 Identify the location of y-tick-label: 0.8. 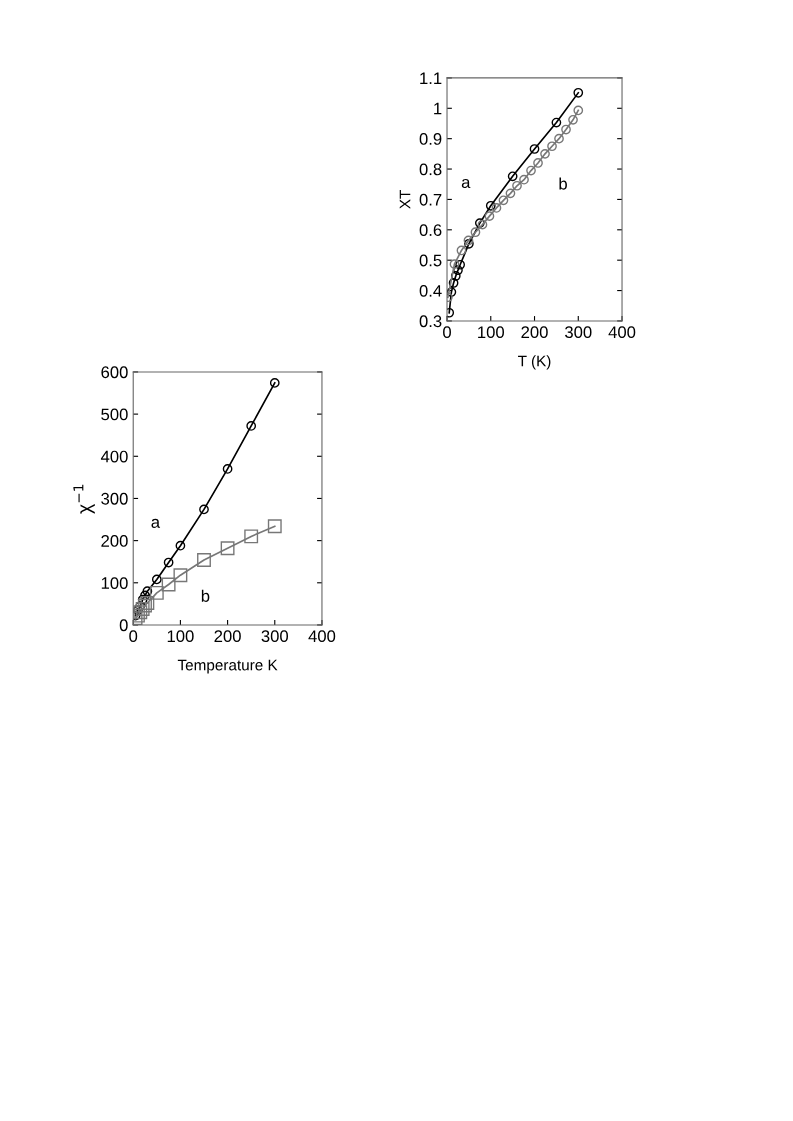
(430, 169).